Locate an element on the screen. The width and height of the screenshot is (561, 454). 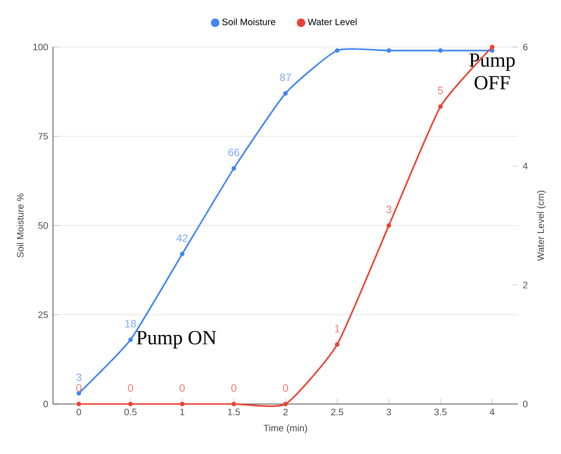
x-tick-label: 1 is located at coordinates (182, 412).